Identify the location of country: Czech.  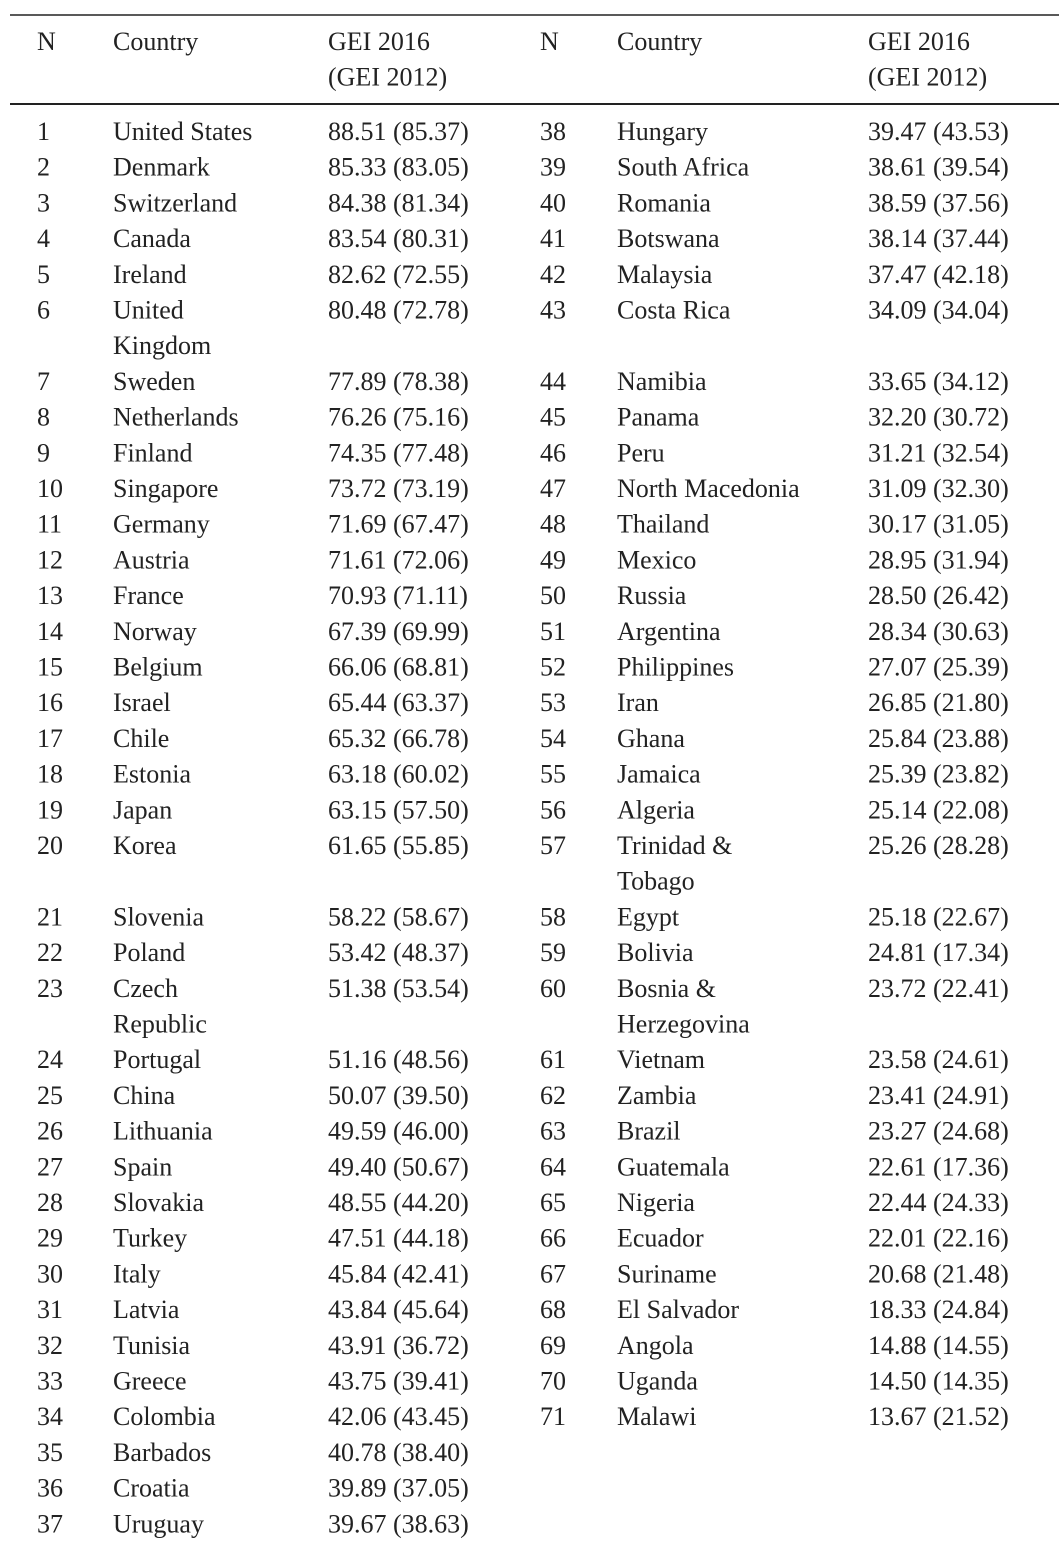
(145, 988).